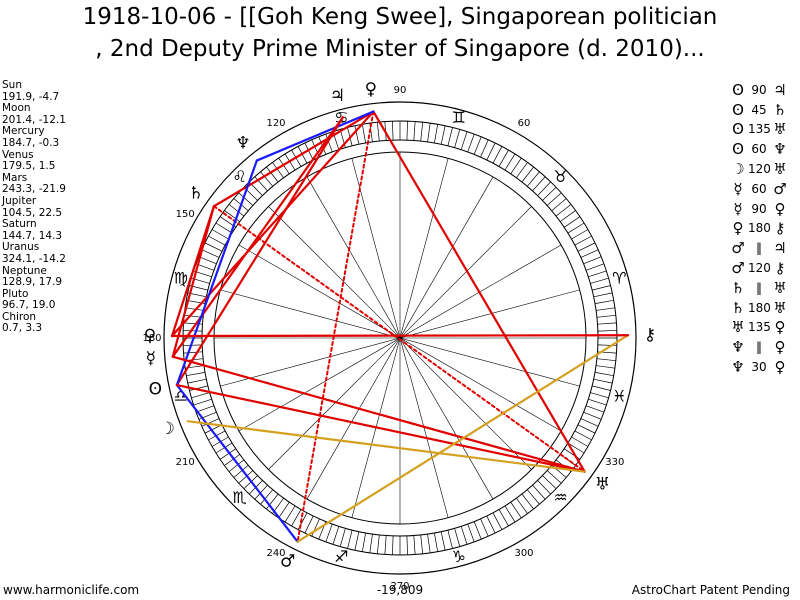 The width and height of the screenshot is (800, 600). Describe the element at coordinates (151, 338) in the screenshot. I see `degree-label: 180` at that location.